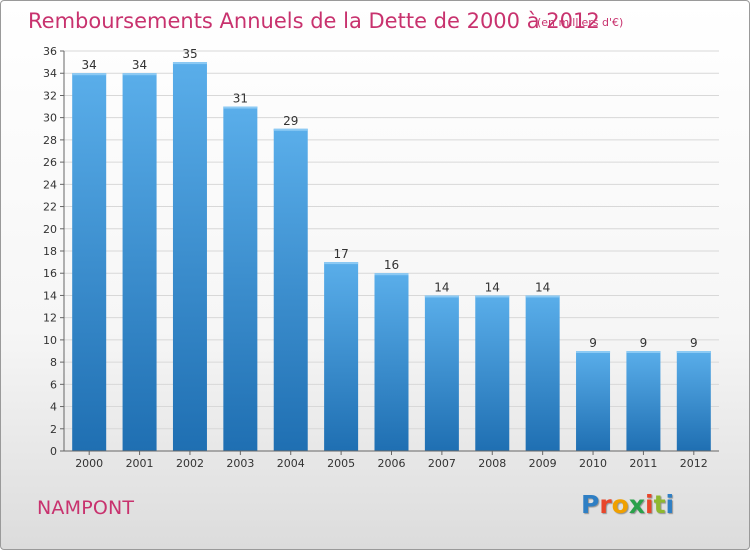 The height and width of the screenshot is (550, 750). Describe the element at coordinates (543, 463) in the screenshot. I see `x-tick-label: 2009` at that location.